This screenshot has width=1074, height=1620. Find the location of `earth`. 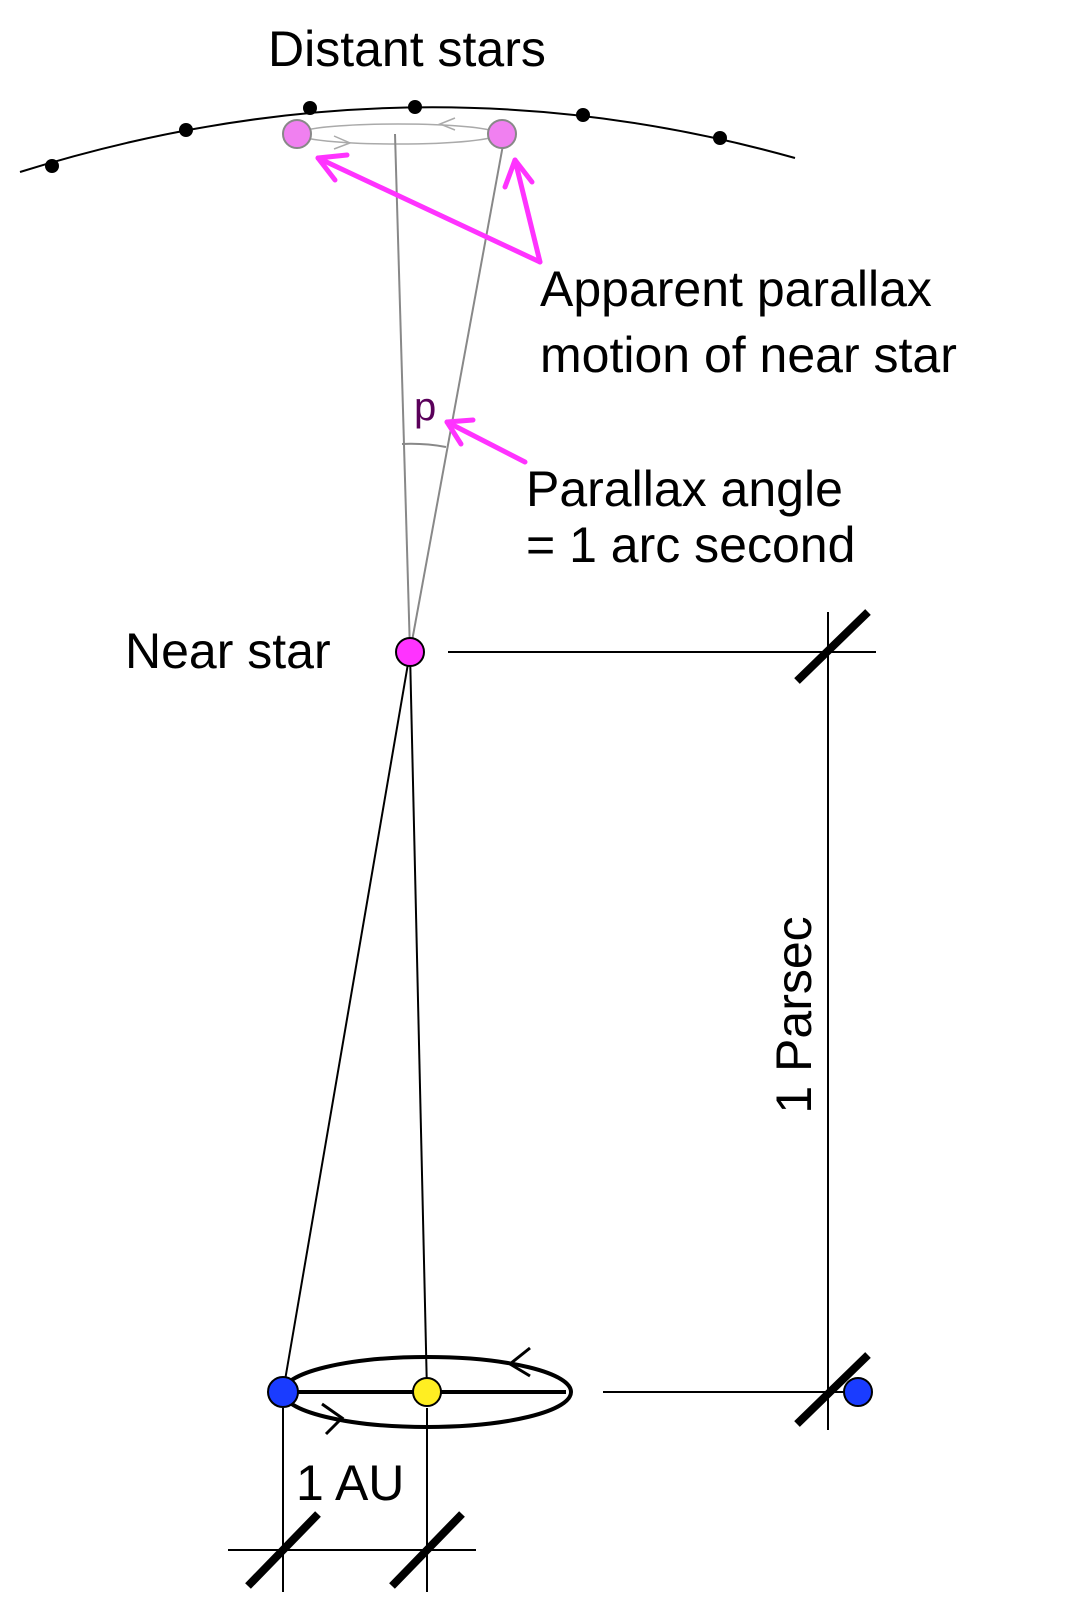

earth is located at coordinates (283, 1392).